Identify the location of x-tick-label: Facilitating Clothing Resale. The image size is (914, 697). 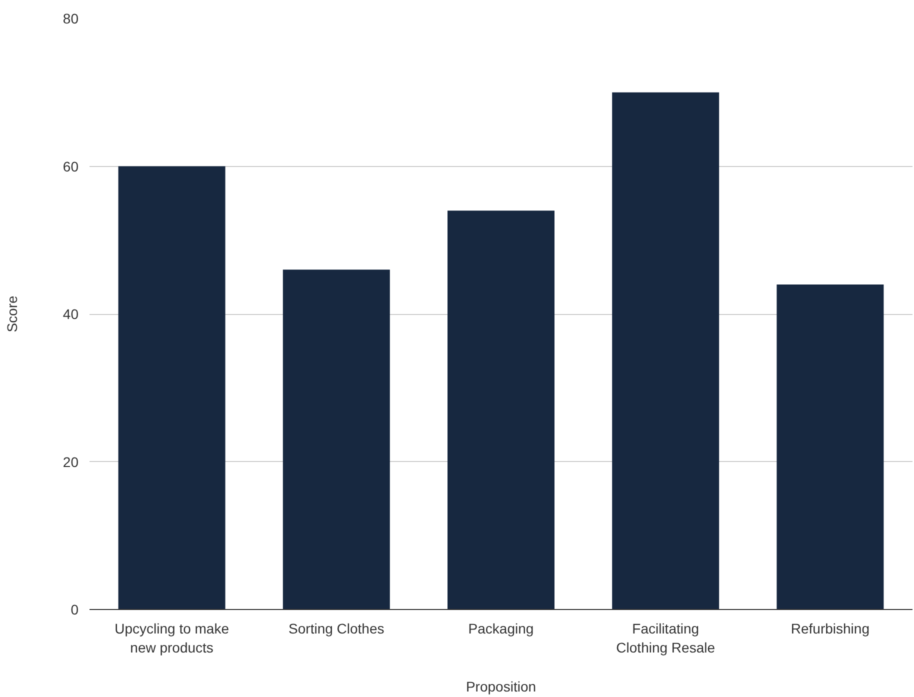
(666, 638).